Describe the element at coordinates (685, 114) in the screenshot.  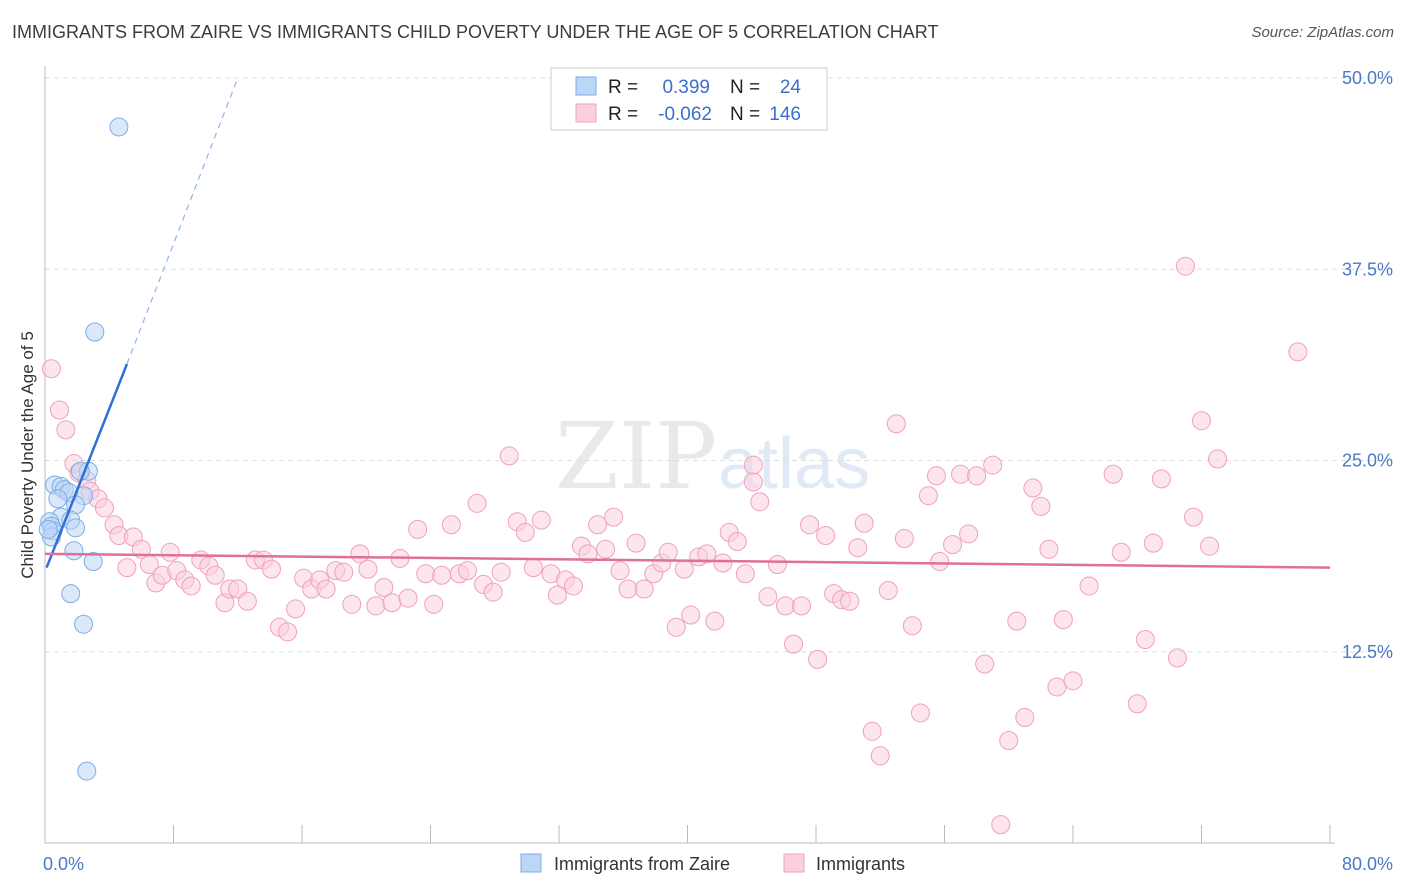
I see `legend-r-value-immigrants: -0.062` at that location.